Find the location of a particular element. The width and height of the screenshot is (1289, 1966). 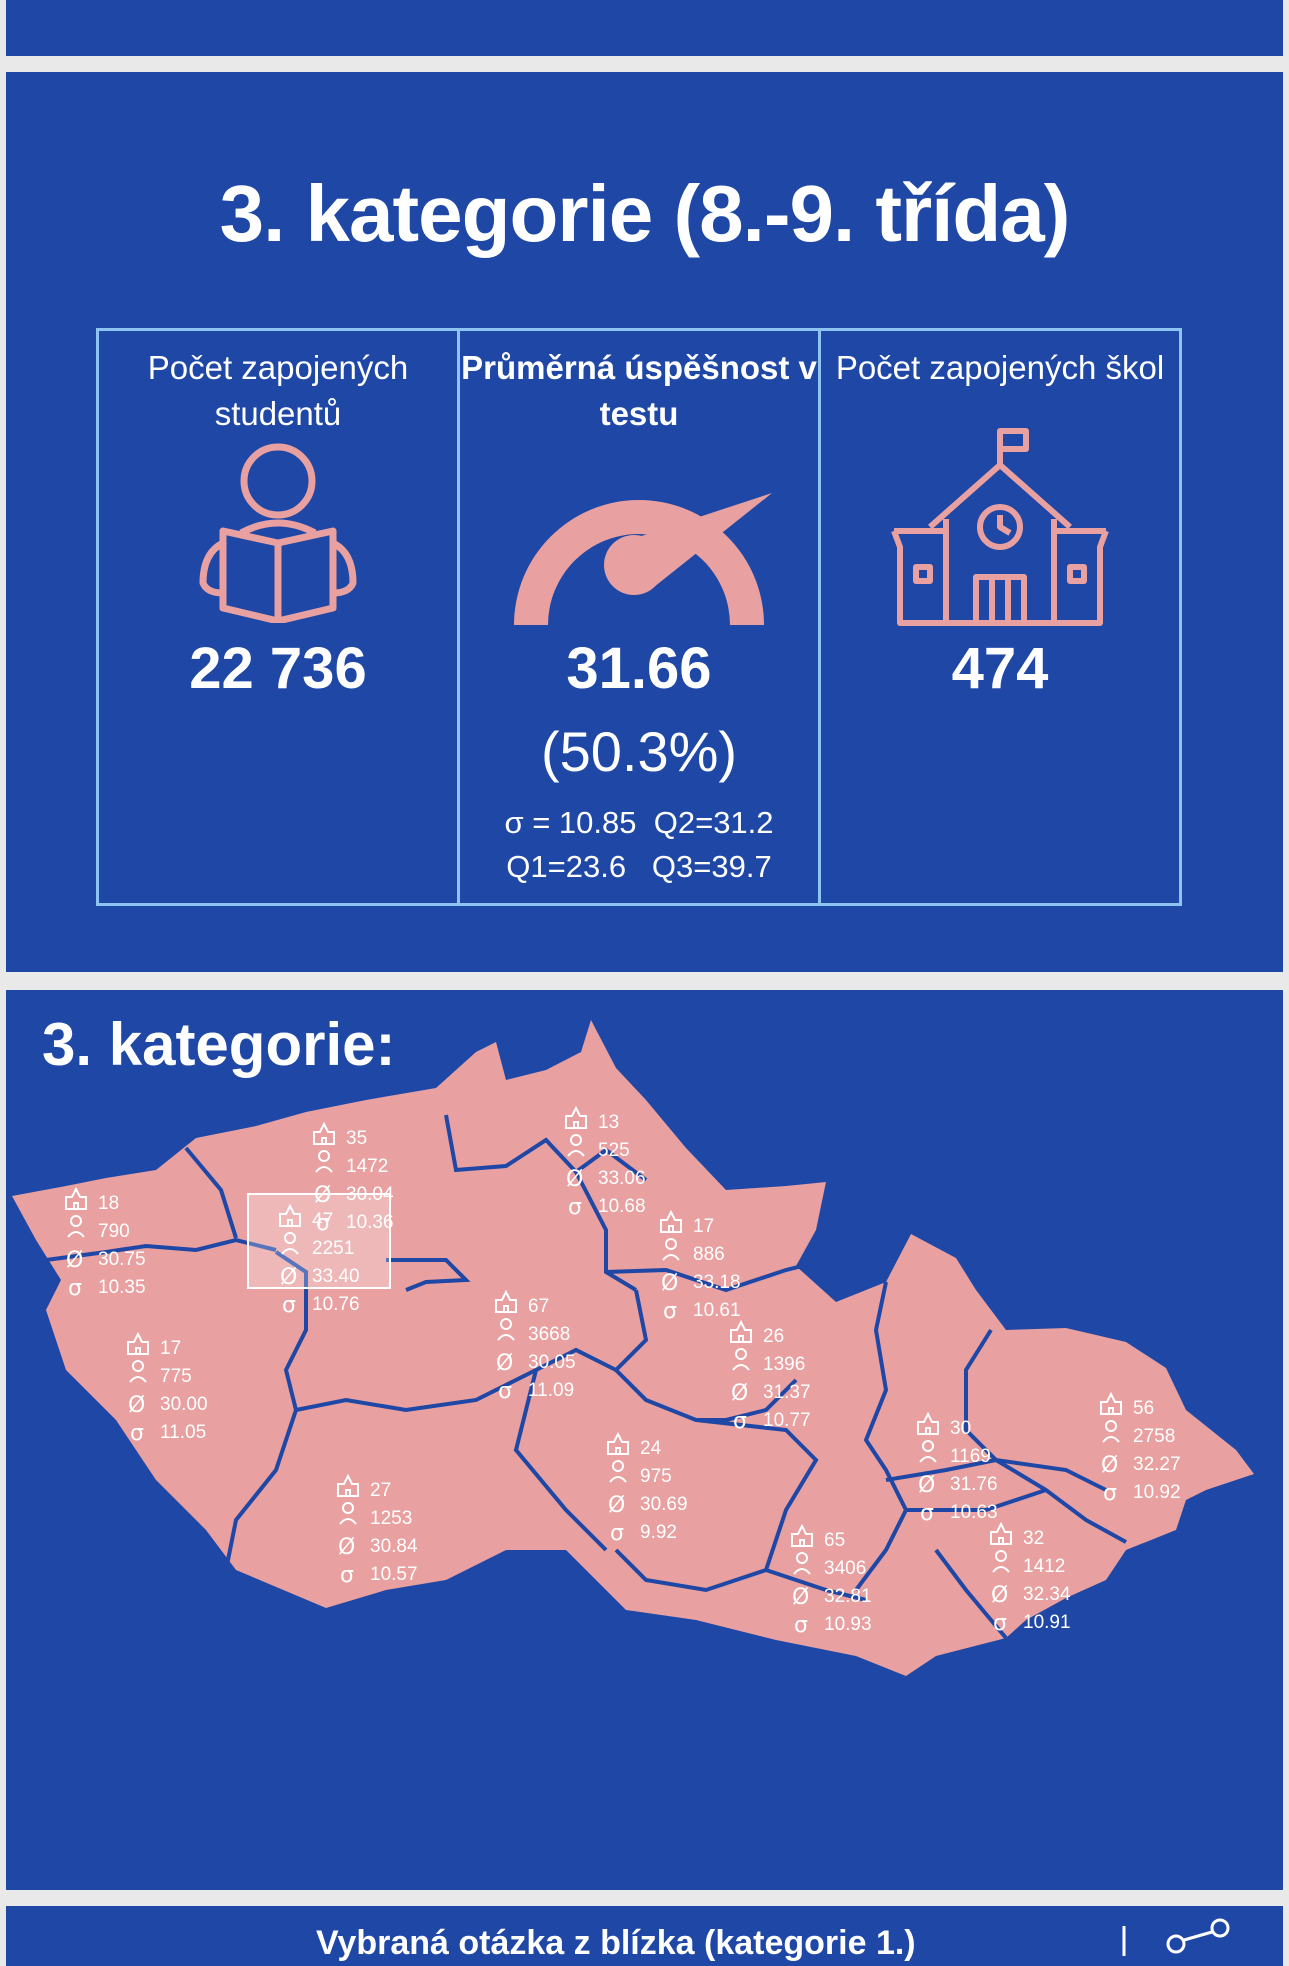

region-sd: 10.77 is located at coordinates (787, 1420).